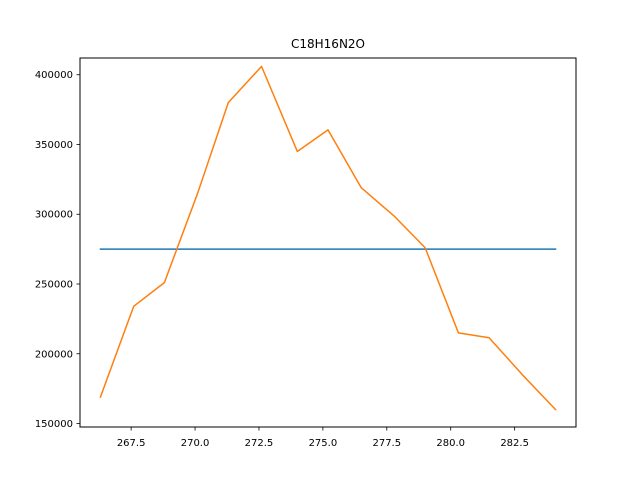 This screenshot has width=640, height=480. I want to click on y-tick-label: 300000, so click(54, 215).